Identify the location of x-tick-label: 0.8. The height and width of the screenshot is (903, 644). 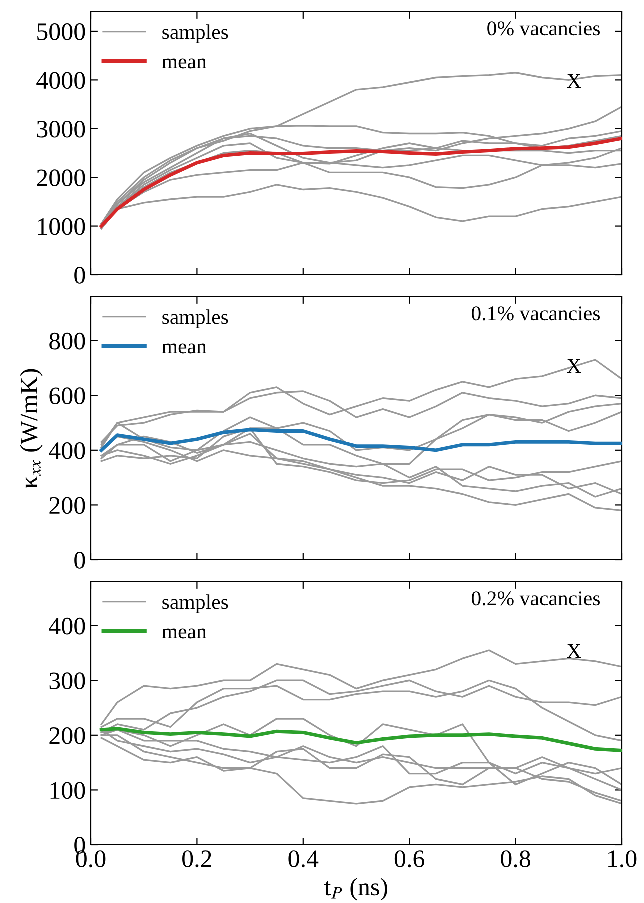
(515, 859).